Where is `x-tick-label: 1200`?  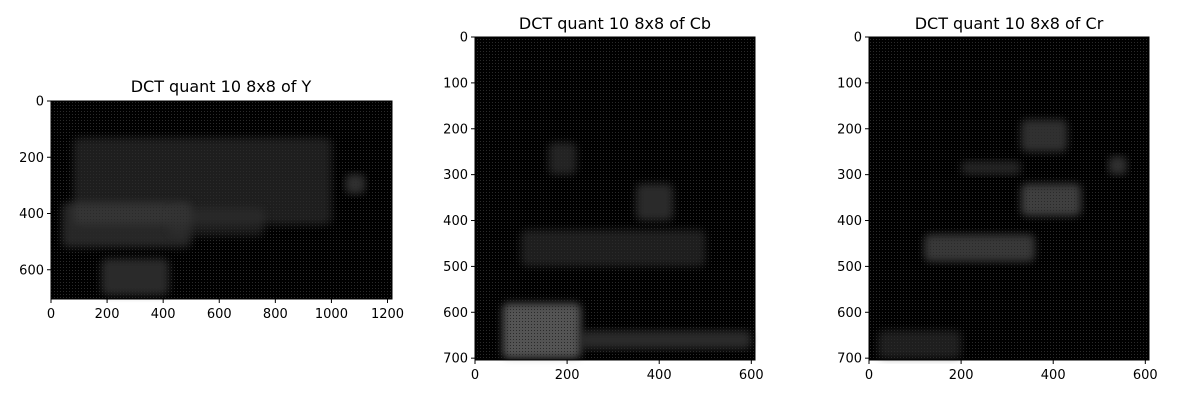
x-tick-label: 1200 is located at coordinates (387, 314).